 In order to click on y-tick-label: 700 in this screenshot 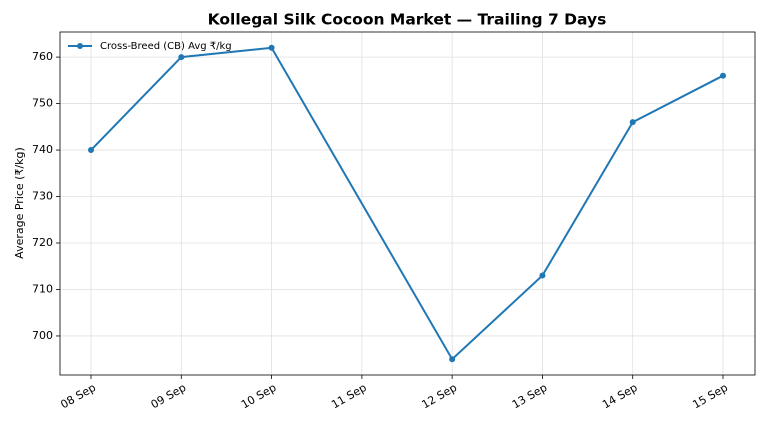, I will do `click(42, 335)`.